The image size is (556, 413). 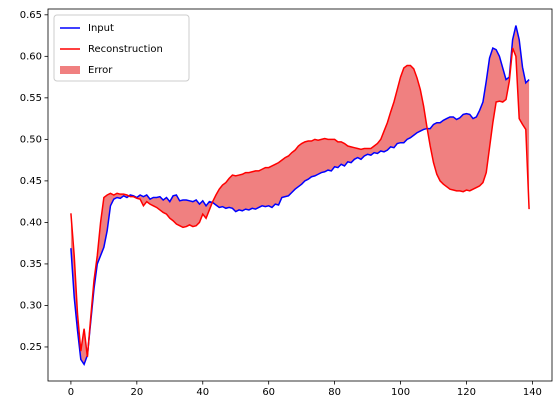 I want to click on x-tick-label: 80, so click(x=334, y=392).